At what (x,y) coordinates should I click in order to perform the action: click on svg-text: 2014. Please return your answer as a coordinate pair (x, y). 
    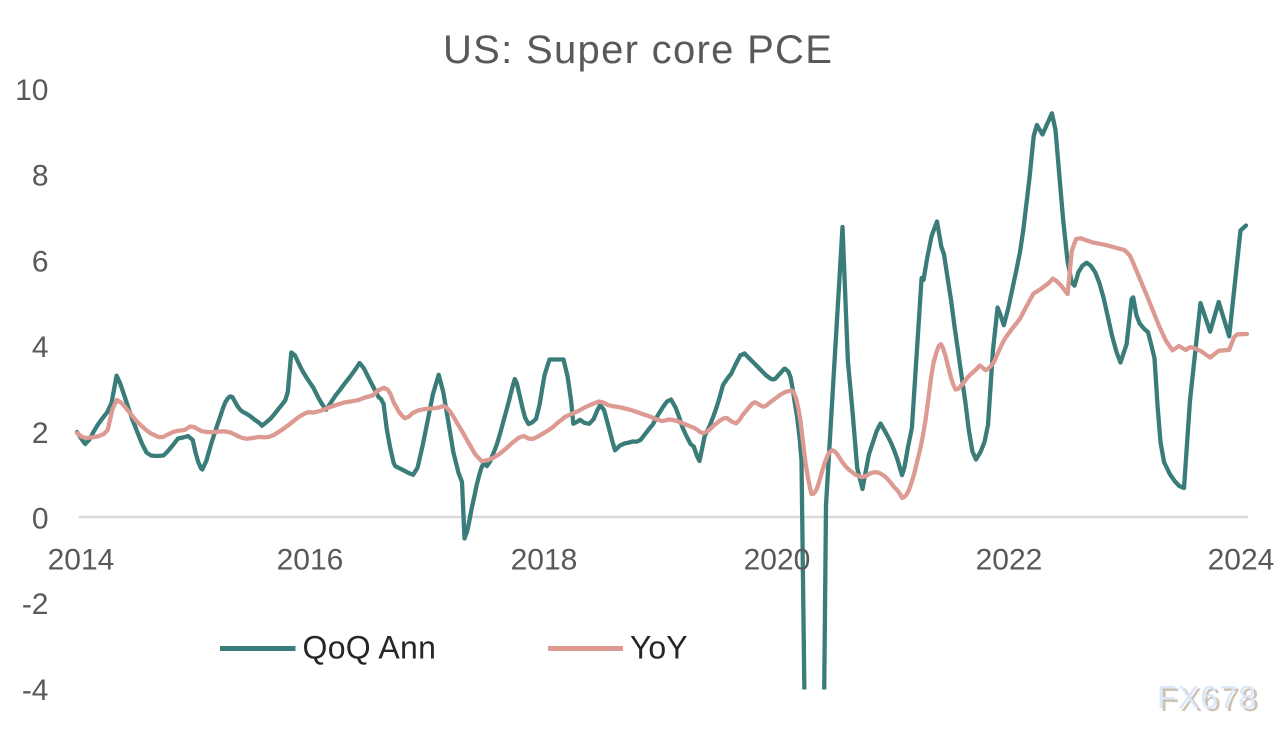
    Looking at the image, I should click on (81, 560).